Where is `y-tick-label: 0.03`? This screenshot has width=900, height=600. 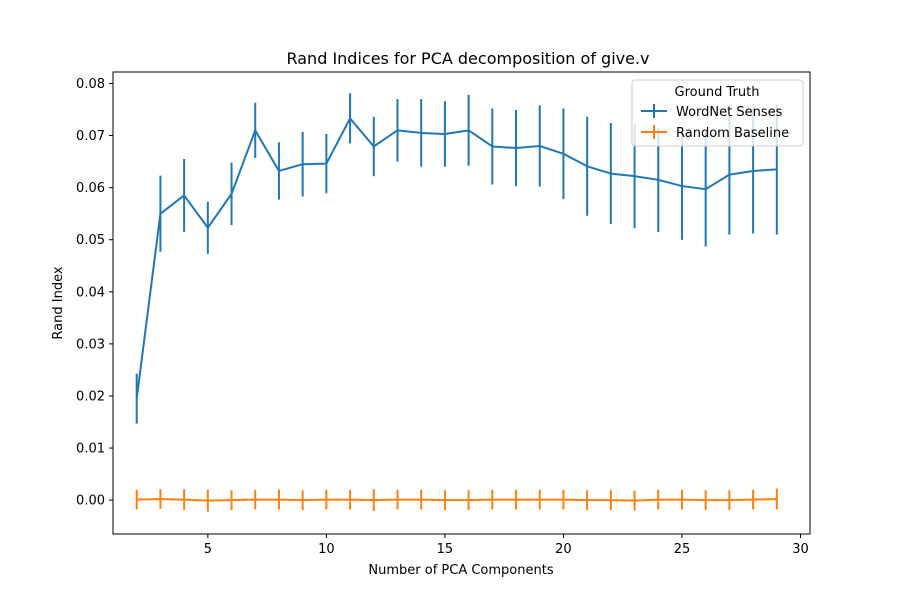
y-tick-label: 0.03 is located at coordinates (90, 344).